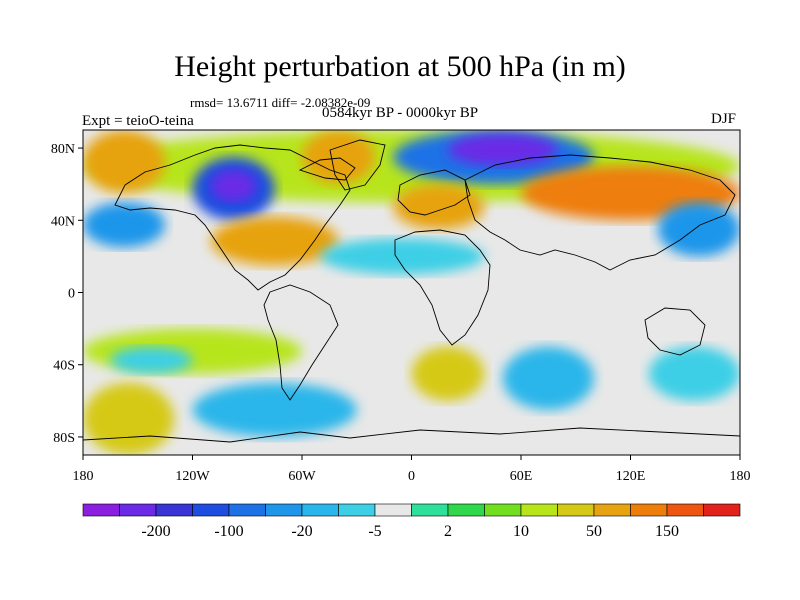  Describe the element at coordinates (71, 294) in the screenshot. I see `y-tick-label: 0` at that location.